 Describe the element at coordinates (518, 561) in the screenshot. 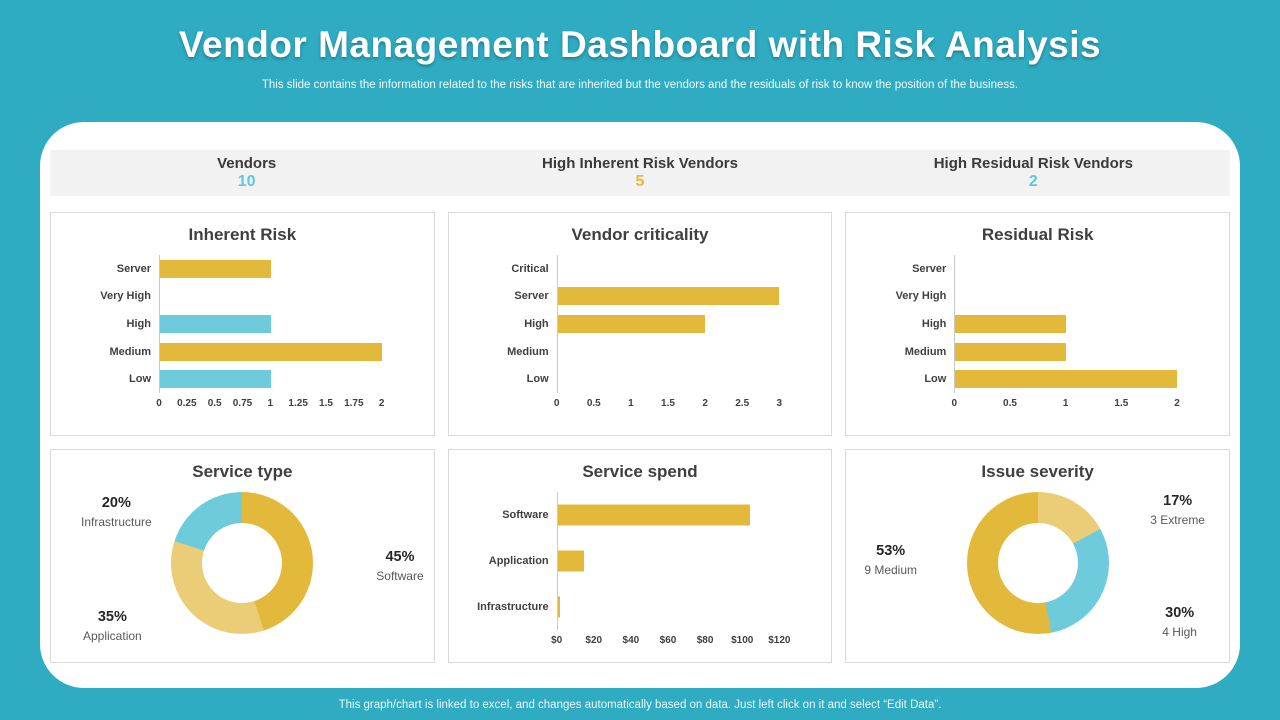

I see `category-label: Application` at that location.